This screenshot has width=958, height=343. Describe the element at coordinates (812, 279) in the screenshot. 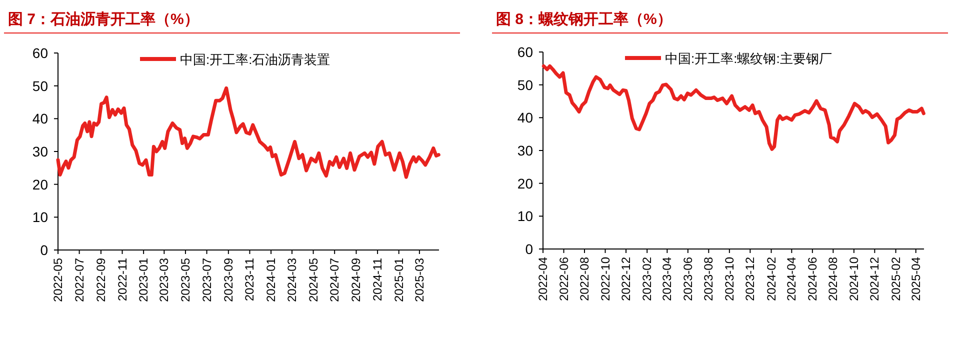

I see `x-tick-label: 2024-06` at that location.